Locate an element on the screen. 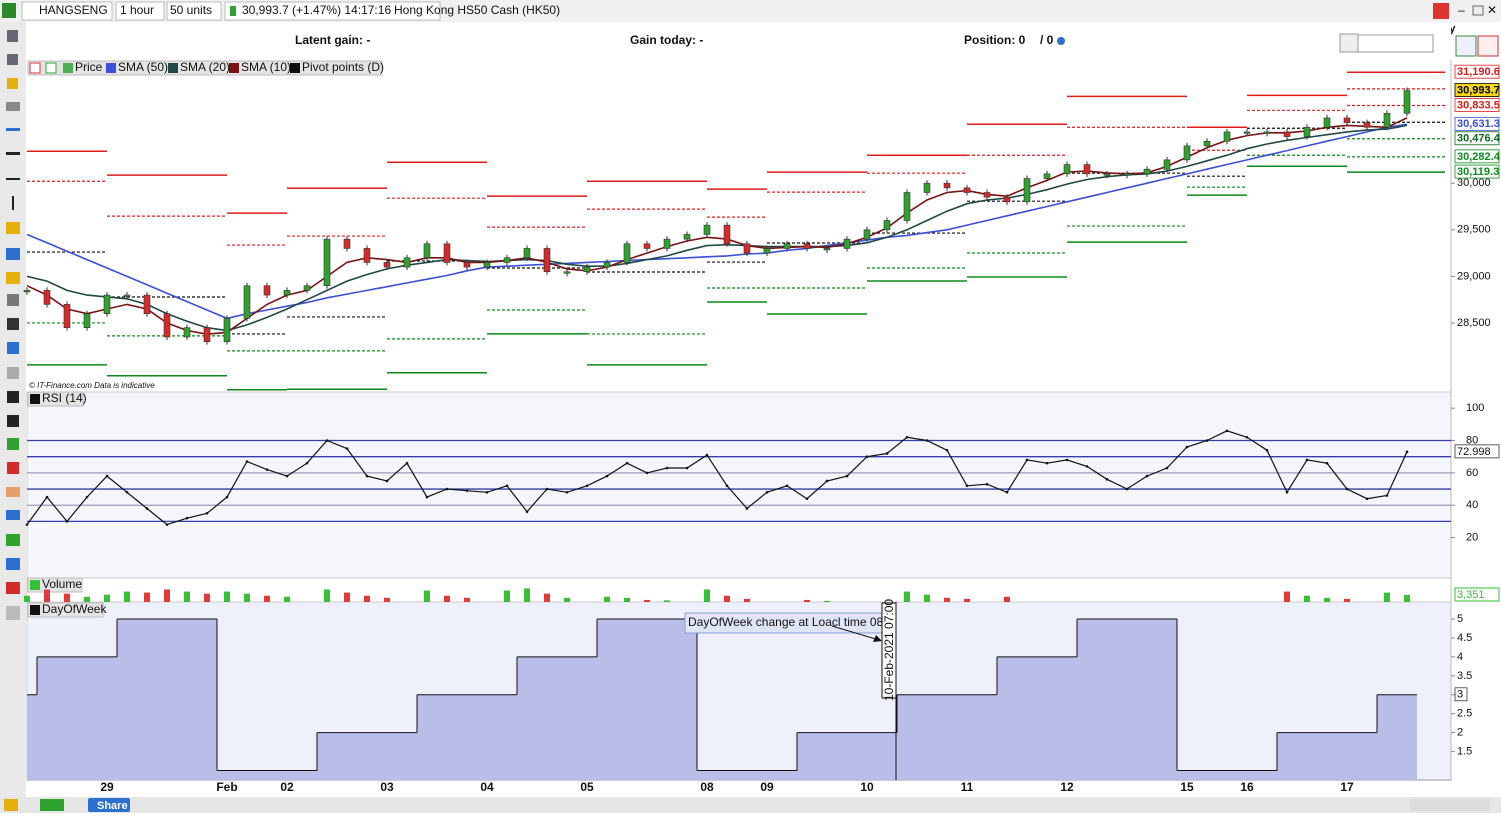 The width and height of the screenshot is (1501, 818). draw-button is located at coordinates (11, 805).